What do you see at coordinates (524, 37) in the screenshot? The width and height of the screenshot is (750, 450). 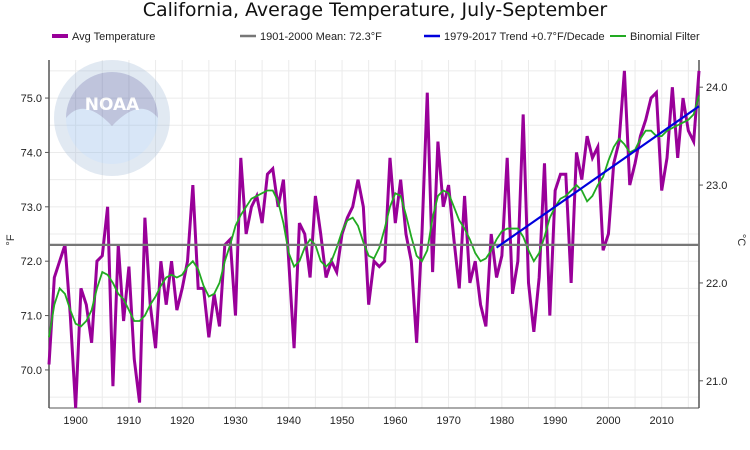 I see `legend-label-trend: 1979-2017 Trend +0.7°F/Decade` at bounding box center [524, 37].